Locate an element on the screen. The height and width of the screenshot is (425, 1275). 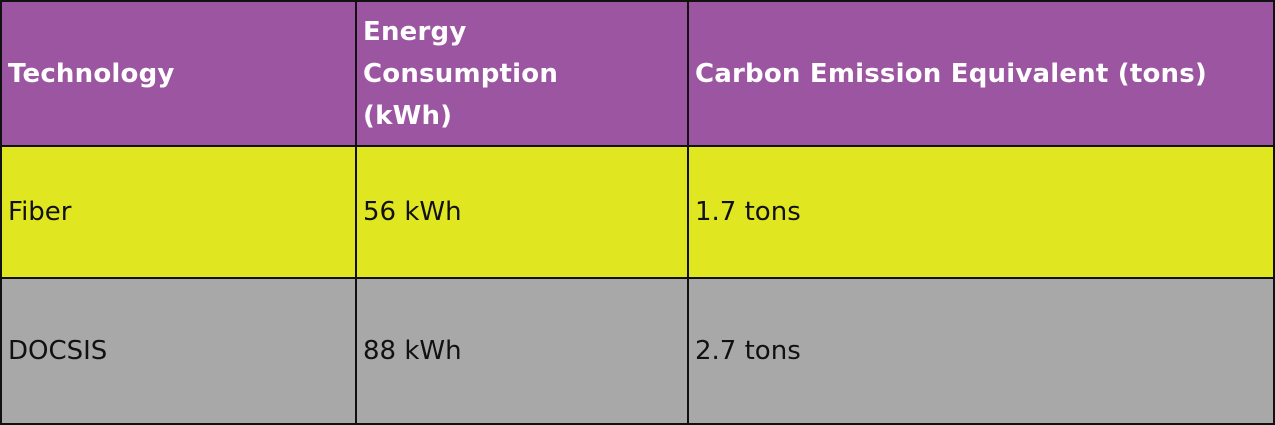
table-cell: 1.7 tons is located at coordinates (981, 212).